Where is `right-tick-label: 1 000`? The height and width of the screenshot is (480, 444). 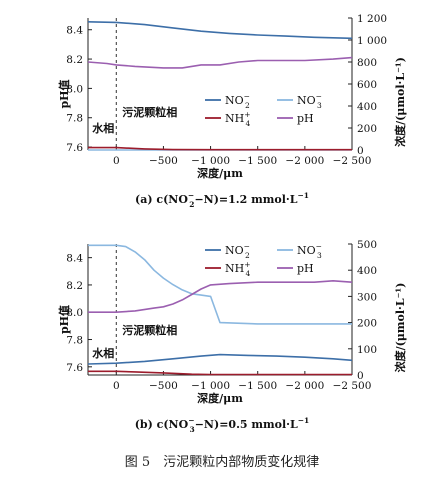 right-tick-label: 1 000 is located at coordinates (372, 41).